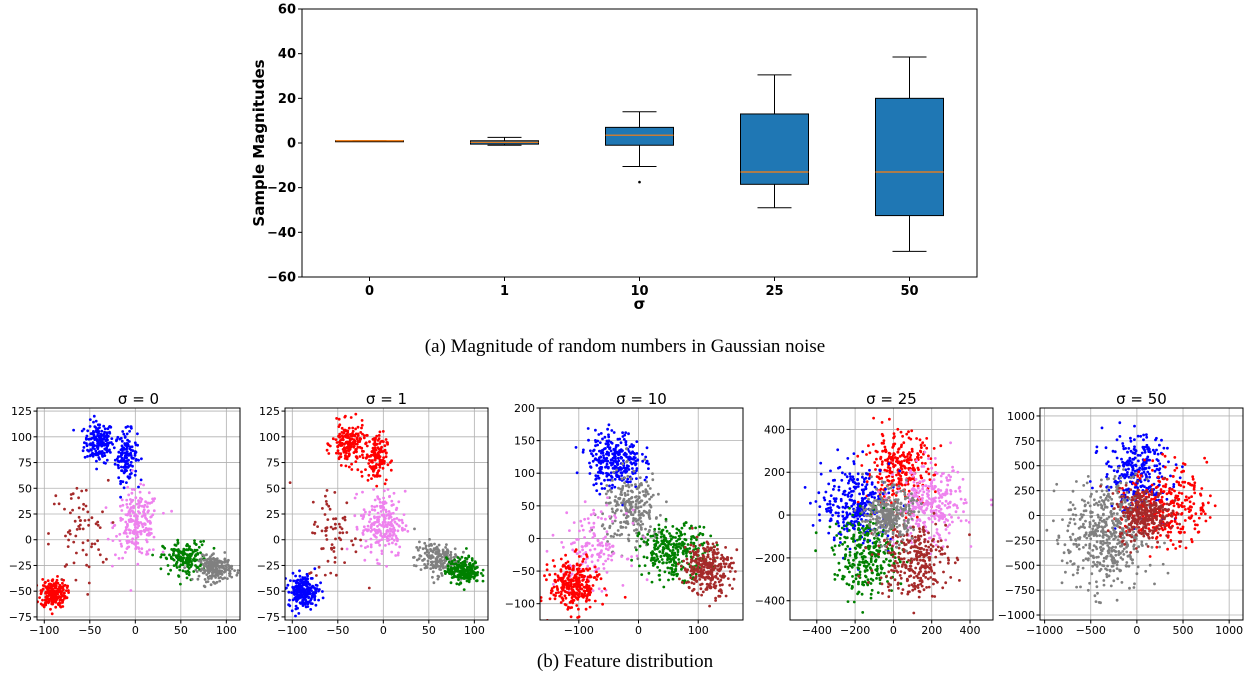 Image resolution: width=1250 pixels, height=679 pixels. Describe the element at coordinates (629, 504) in the screenshot. I see `cluster-gray` at that location.